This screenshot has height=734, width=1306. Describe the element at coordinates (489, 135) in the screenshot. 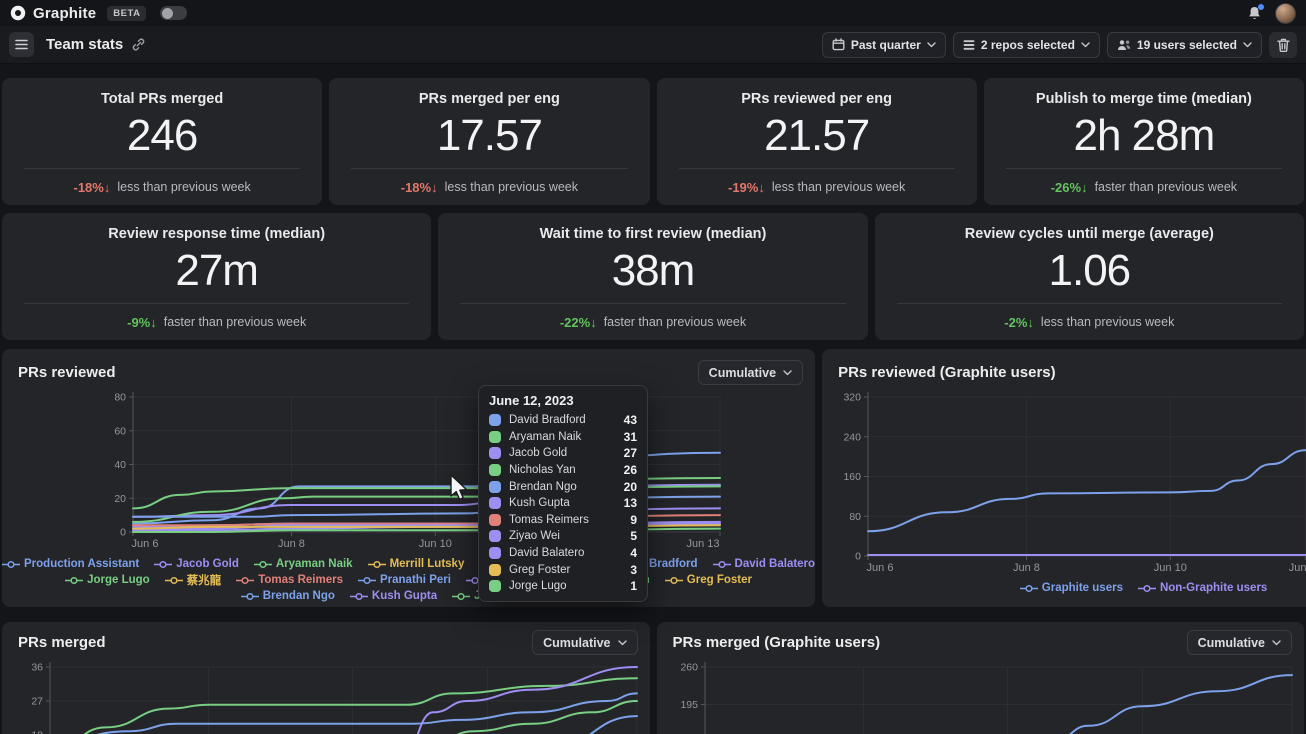

I see `metric-value: 17.57` at that location.